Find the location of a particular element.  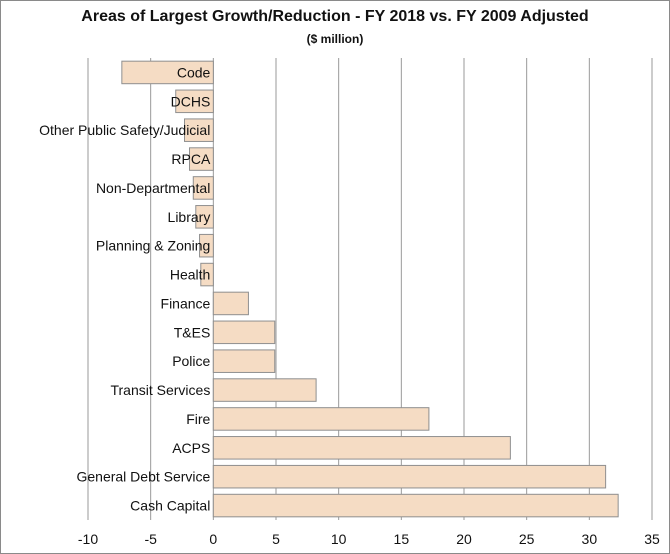

category-label: ACPS is located at coordinates (191, 448).